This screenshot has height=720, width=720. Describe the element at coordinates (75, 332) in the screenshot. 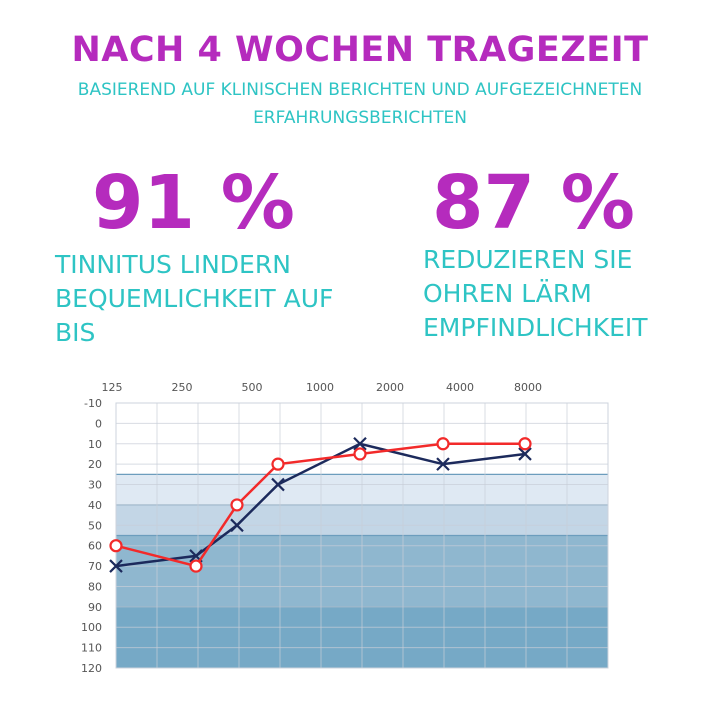

I see `stat-label-line: BIS` at that location.